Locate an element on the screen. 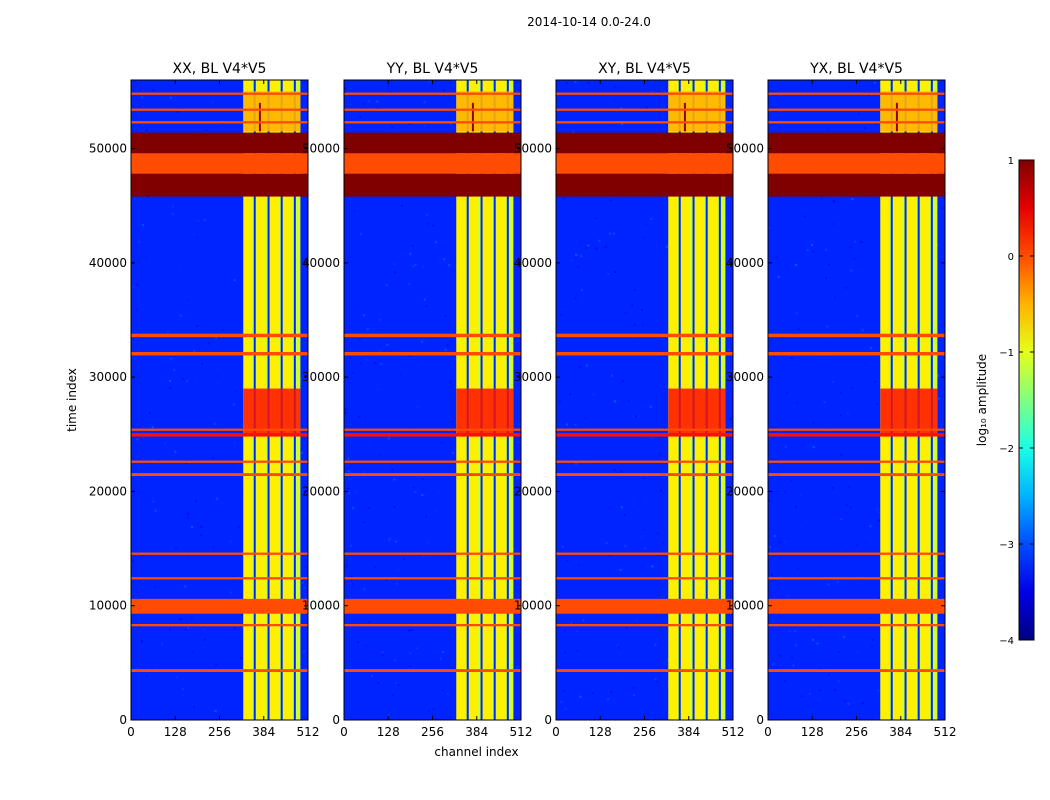  colorbar-tick-label: −1 is located at coordinates (1006, 353).